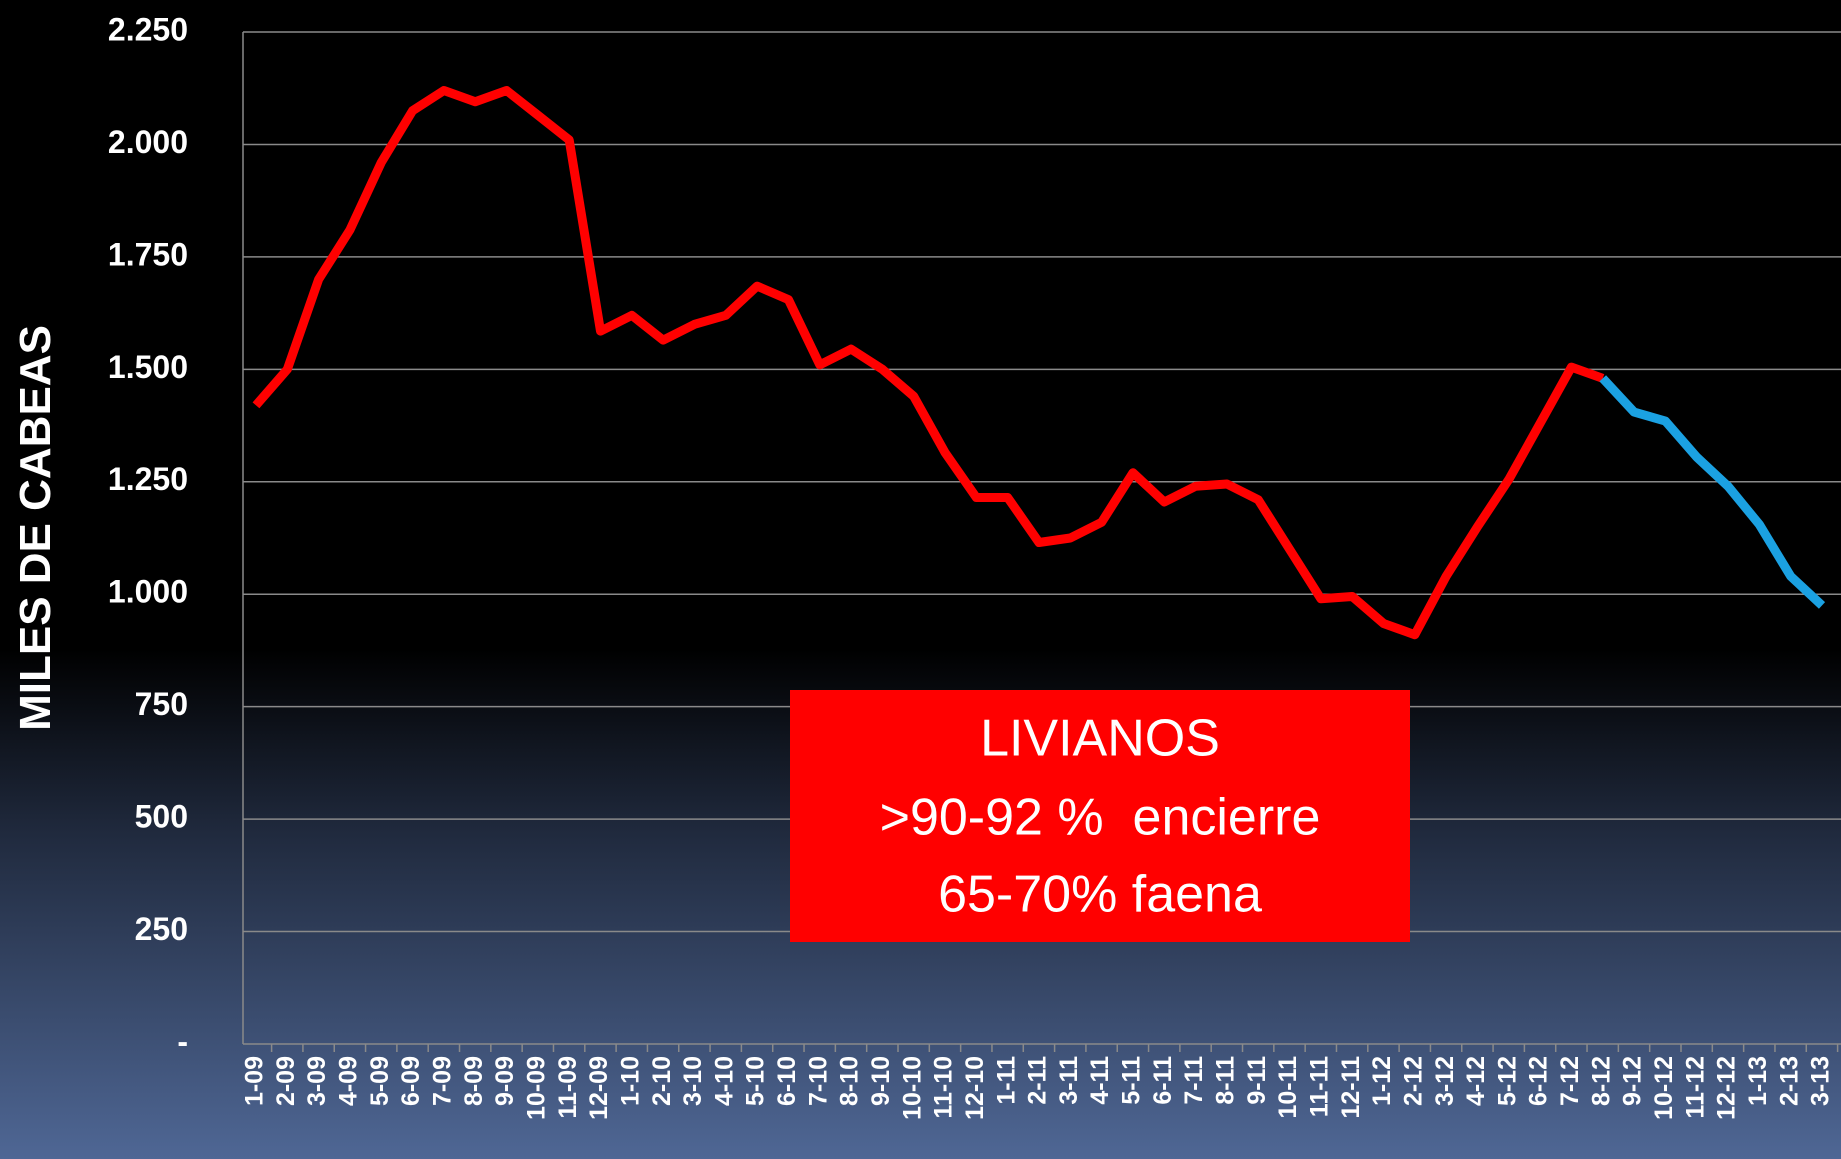 The image size is (1841, 1159). What do you see at coordinates (912, 1088) in the screenshot?
I see `x-tick-label: 10-10` at bounding box center [912, 1088].